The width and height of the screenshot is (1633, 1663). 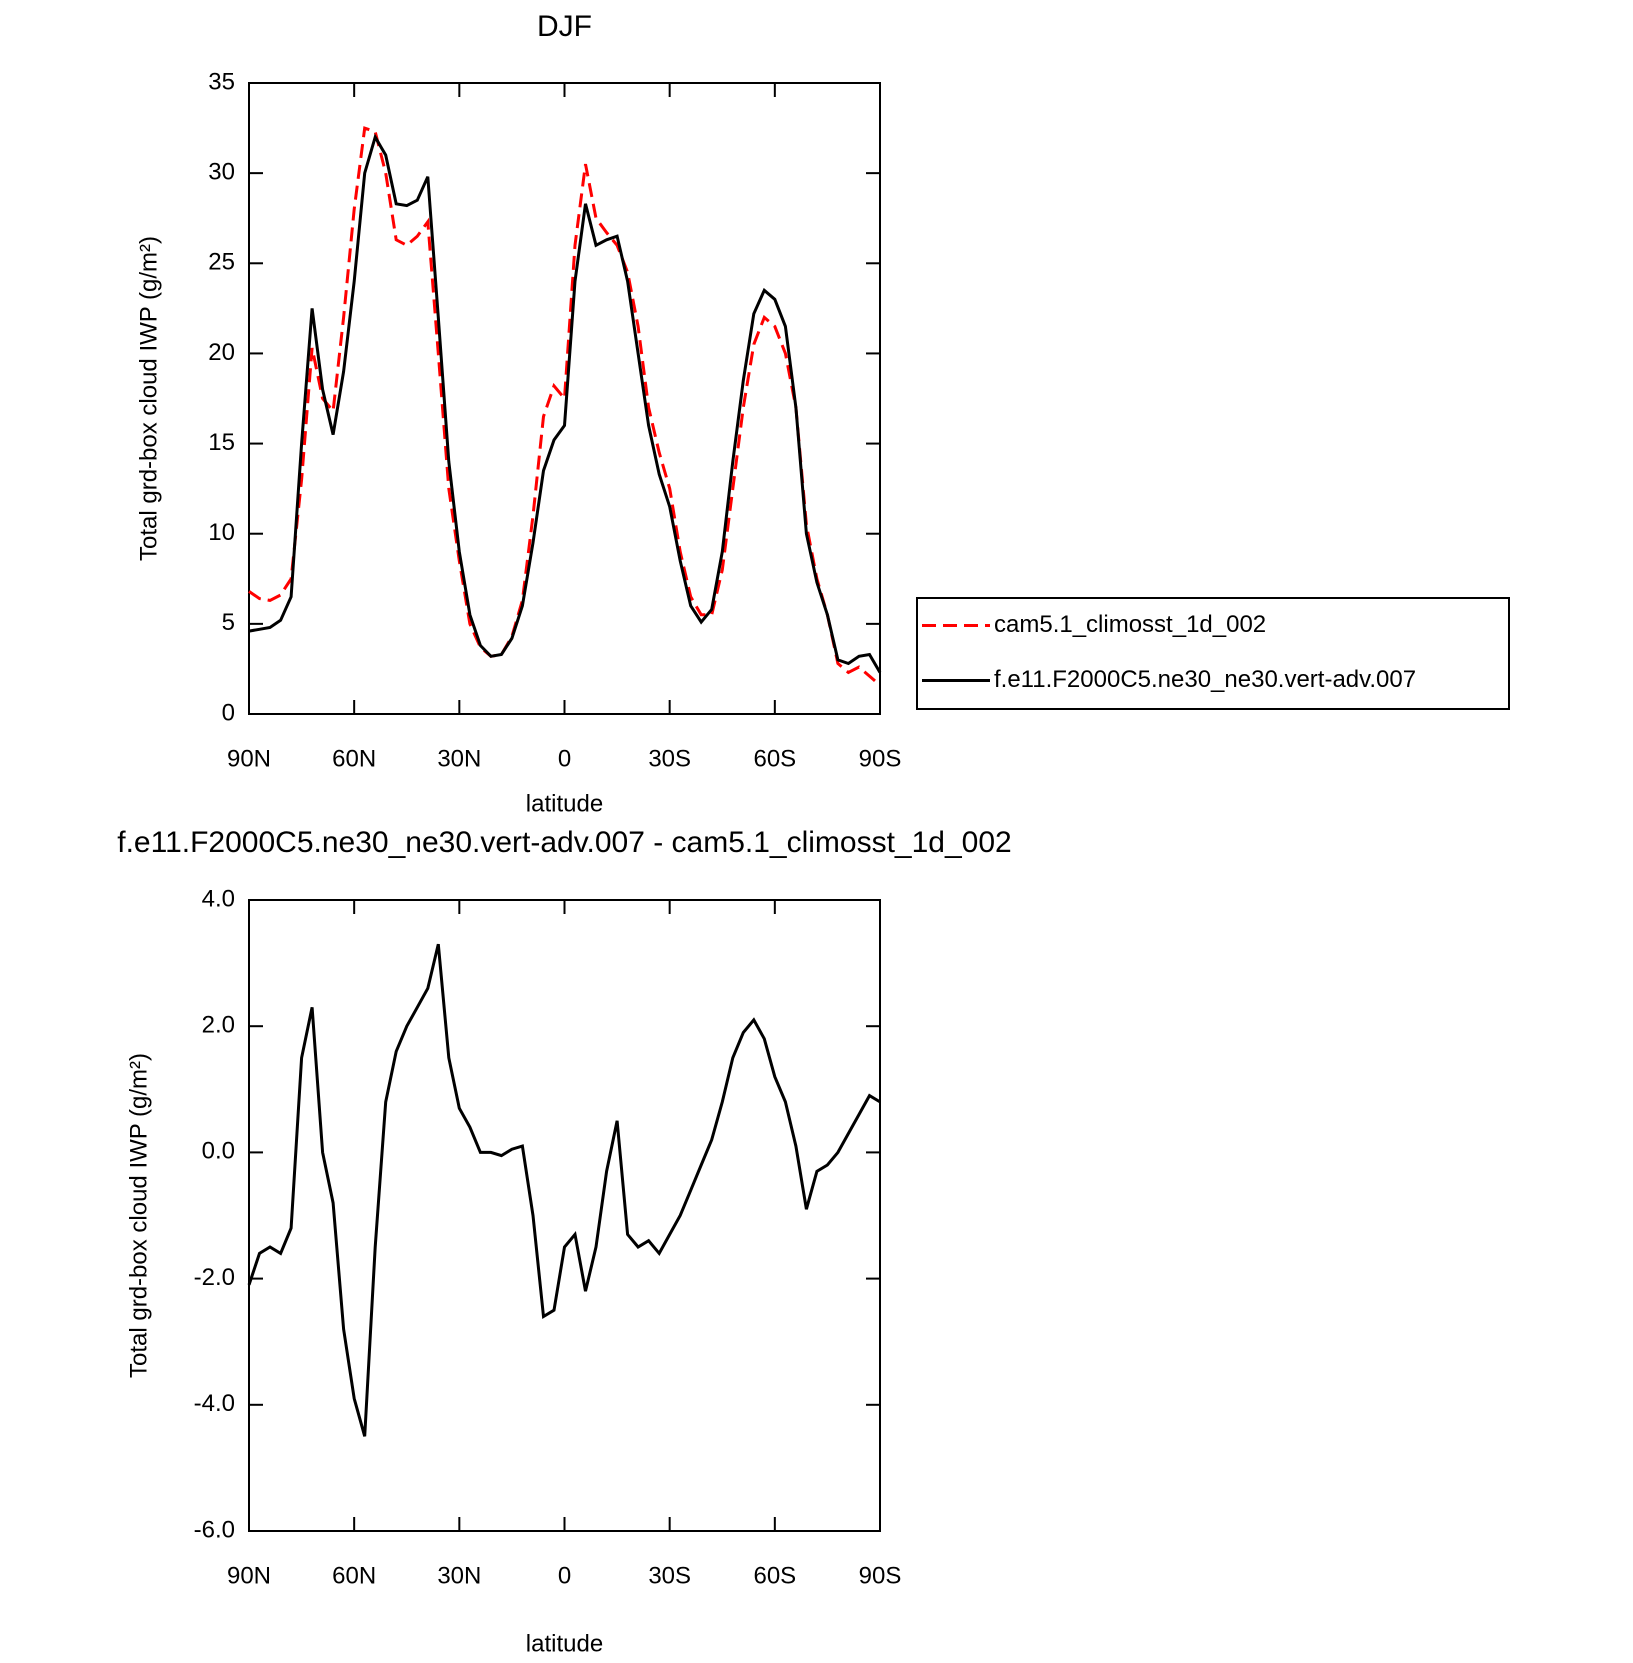 I want to click on legend-box, so click(x=1213, y=653).